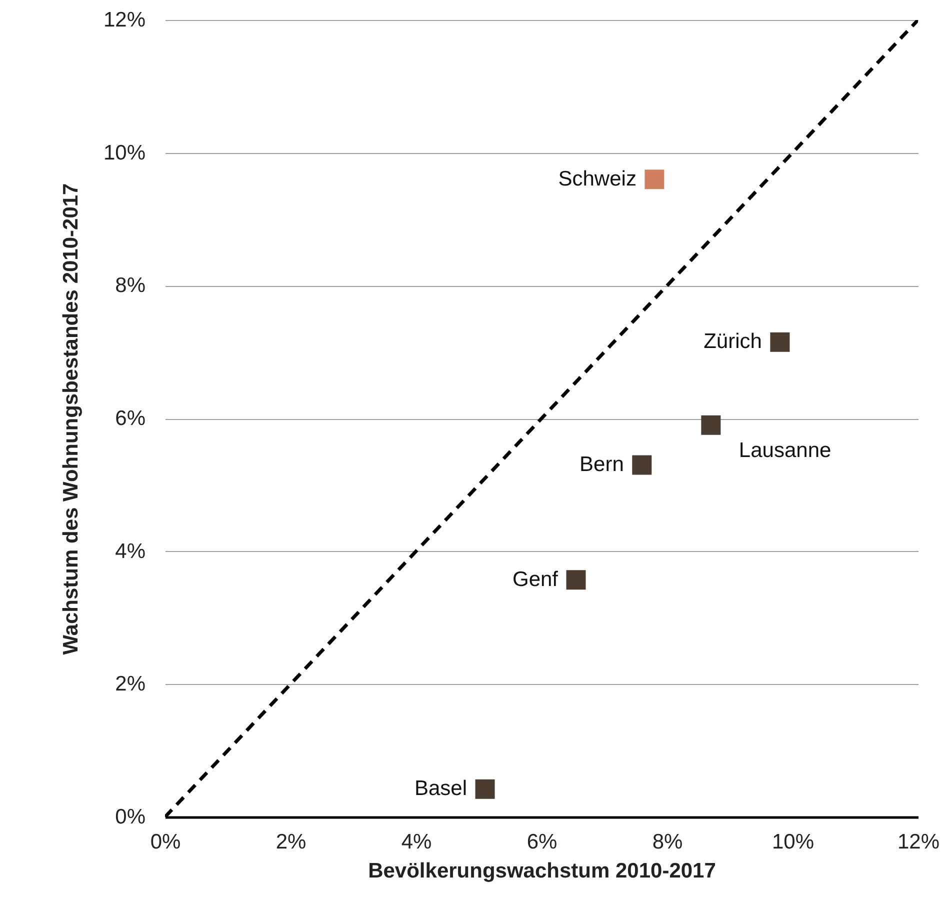 This screenshot has width=948, height=916. I want to click on x-tick-label: 10%, so click(793, 842).